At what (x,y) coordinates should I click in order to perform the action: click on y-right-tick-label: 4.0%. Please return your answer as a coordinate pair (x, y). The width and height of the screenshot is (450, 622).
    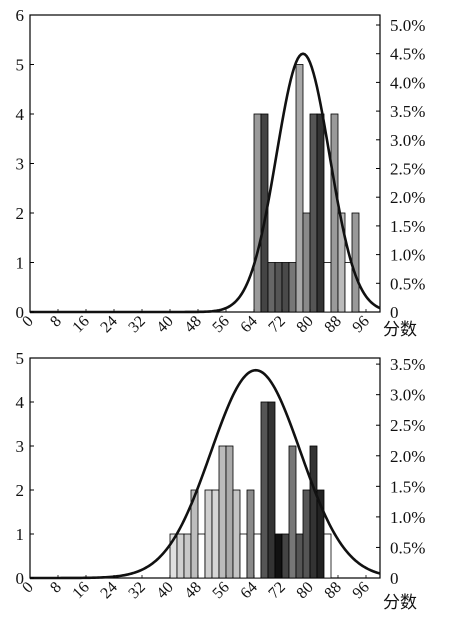
    Looking at the image, I should click on (407, 82).